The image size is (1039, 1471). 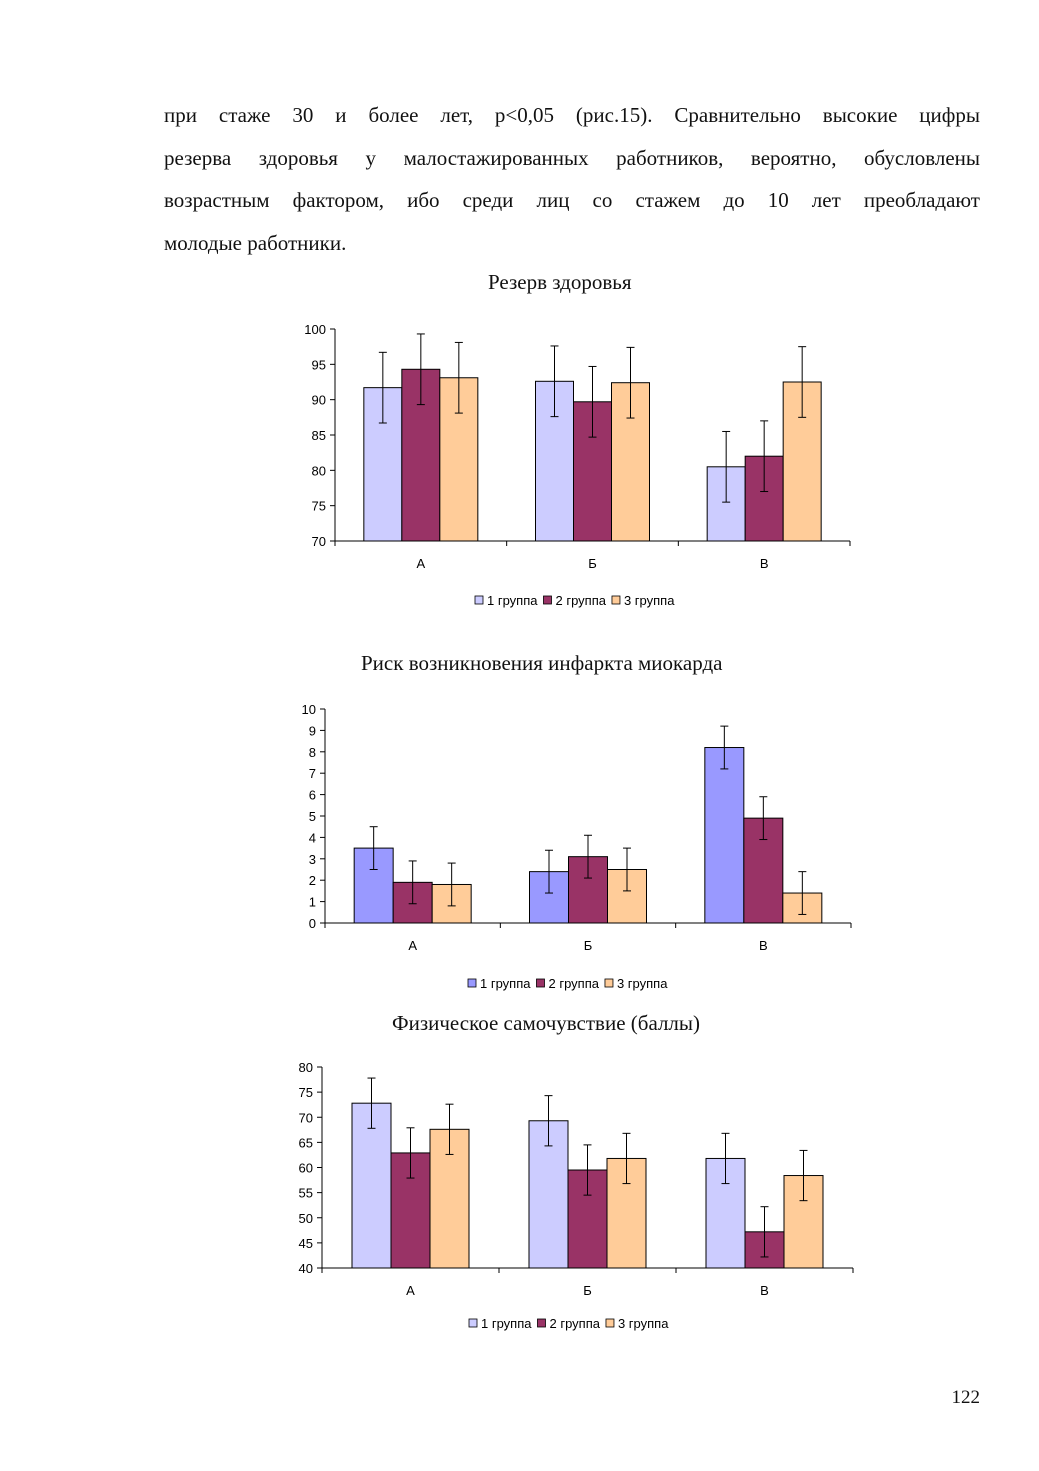 I want to click on page-number: 122, so click(x=966, y=1397).